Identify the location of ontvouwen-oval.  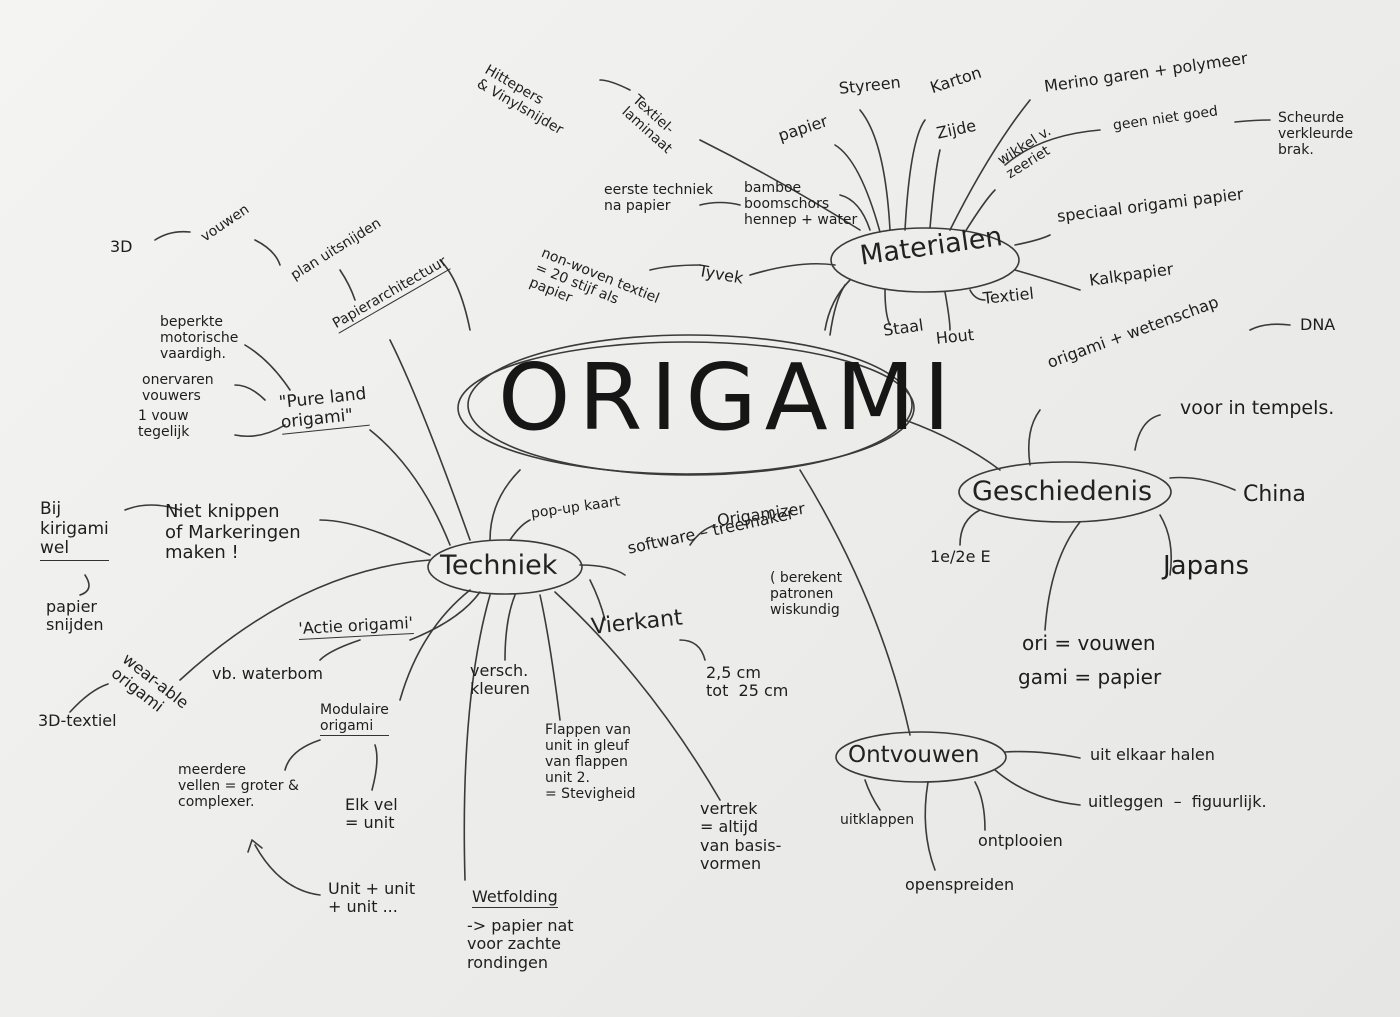
(921, 757).